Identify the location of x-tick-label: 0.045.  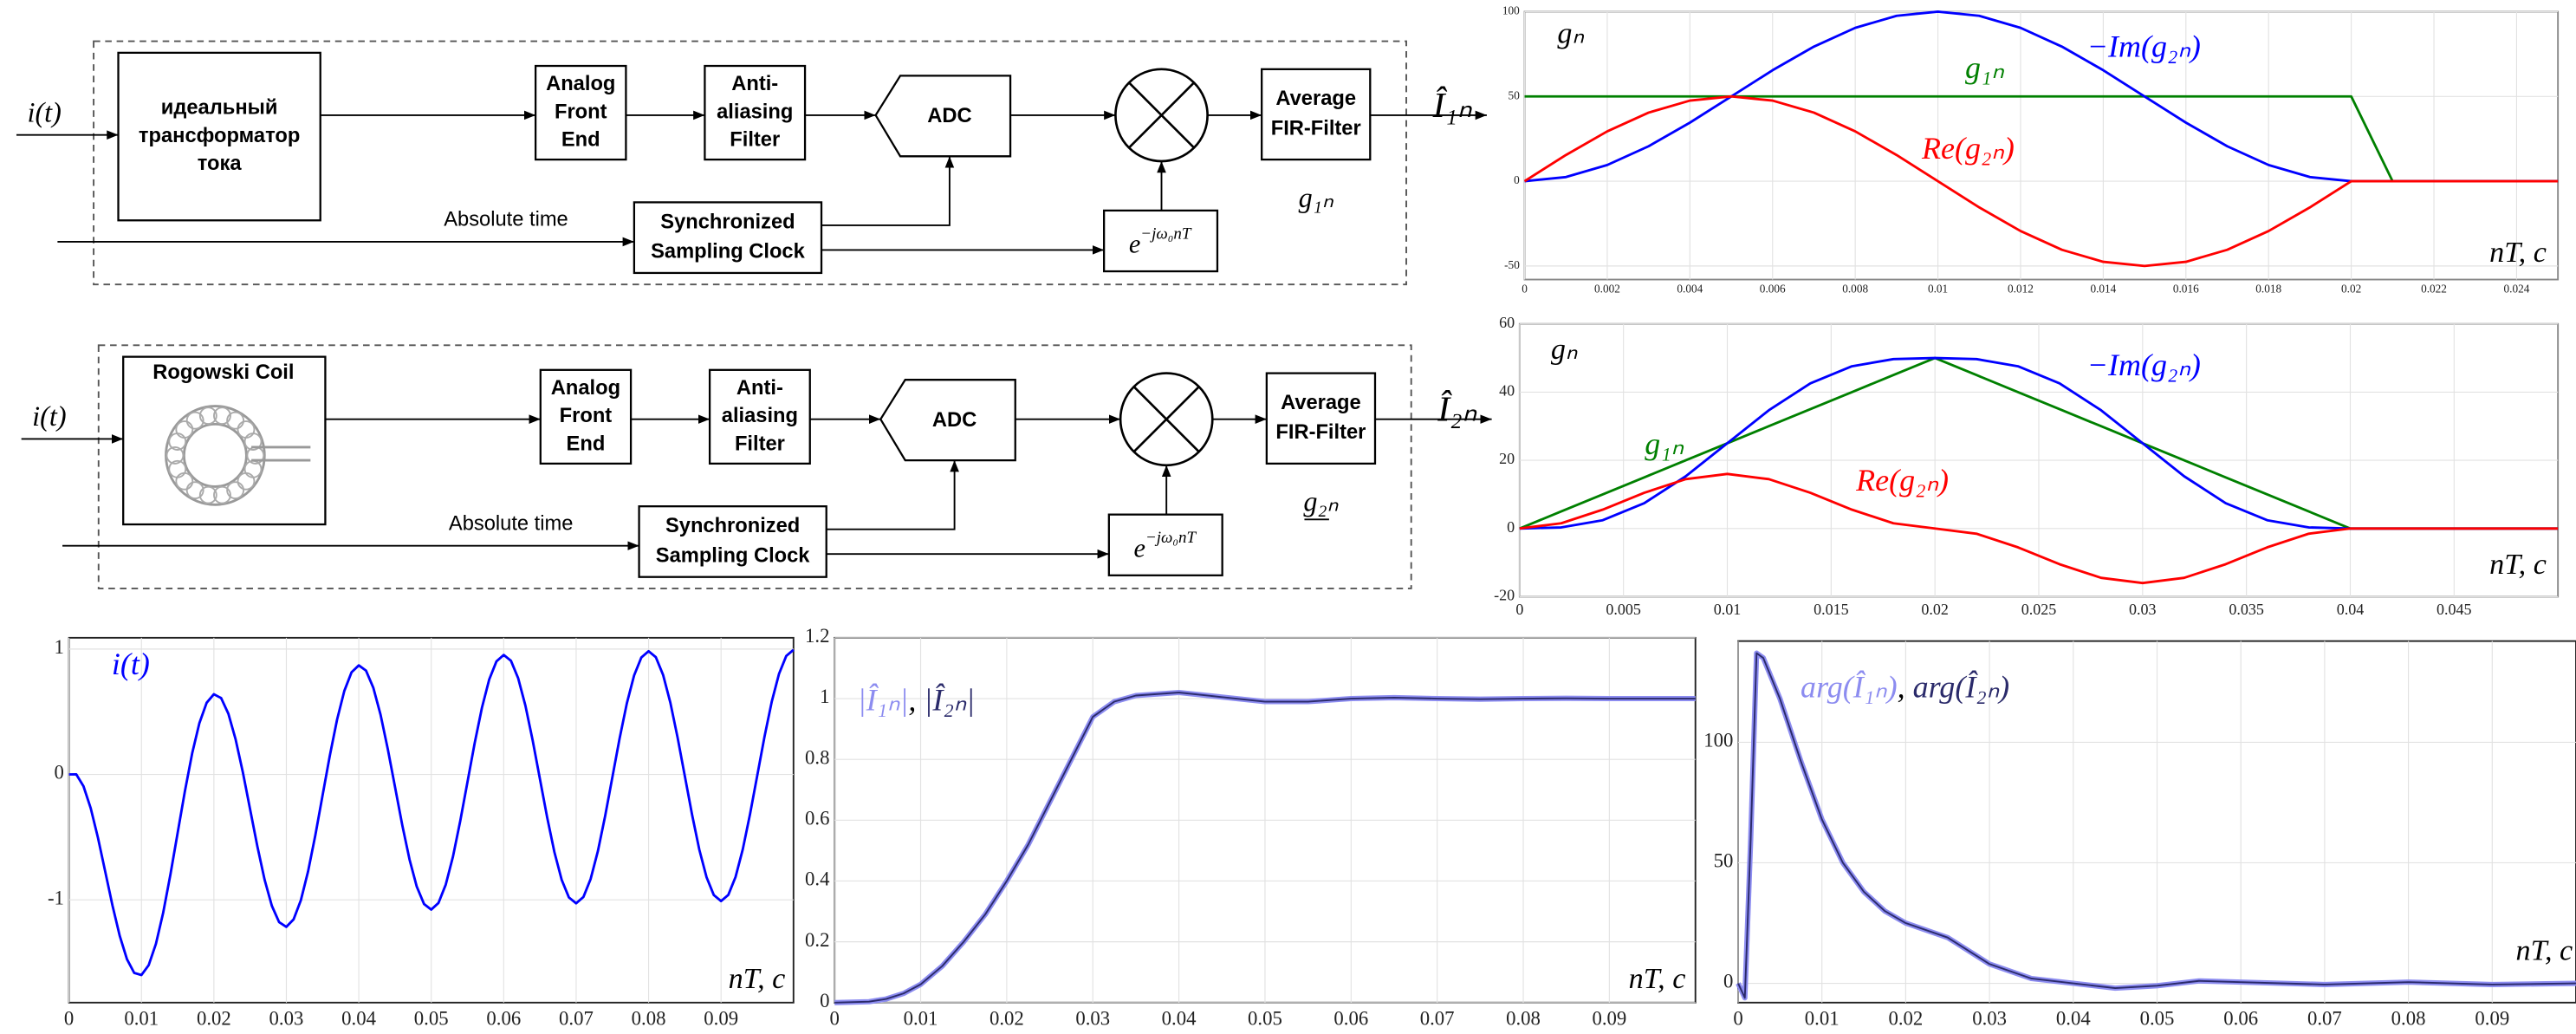
(2454, 609).